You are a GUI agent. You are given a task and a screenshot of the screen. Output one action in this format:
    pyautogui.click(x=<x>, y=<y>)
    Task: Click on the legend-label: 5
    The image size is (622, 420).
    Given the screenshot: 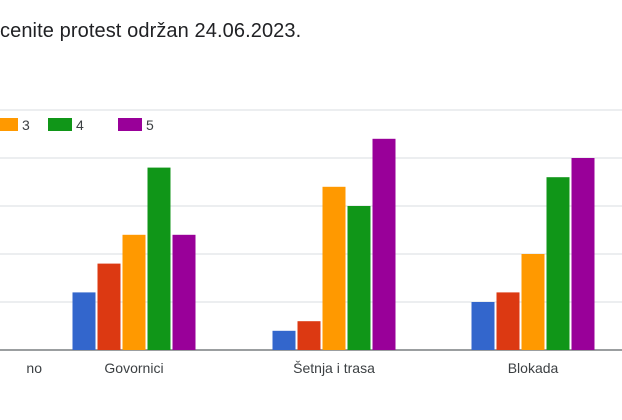 What is the action you would take?
    pyautogui.click(x=150, y=125)
    